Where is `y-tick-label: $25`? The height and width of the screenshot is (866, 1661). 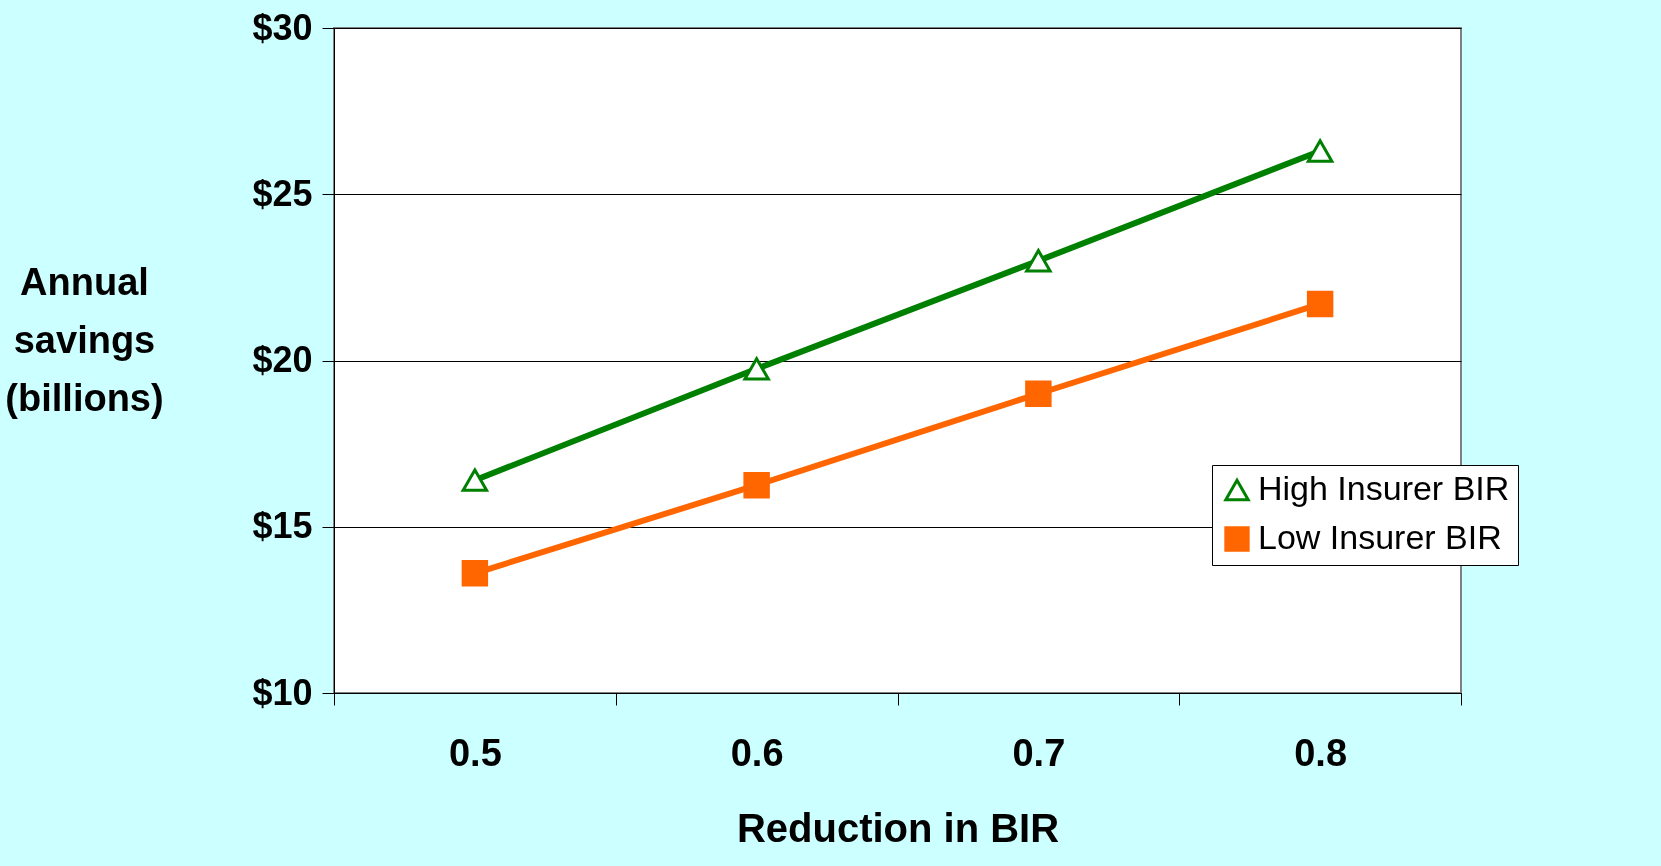 y-tick-label: $25 is located at coordinates (282, 193).